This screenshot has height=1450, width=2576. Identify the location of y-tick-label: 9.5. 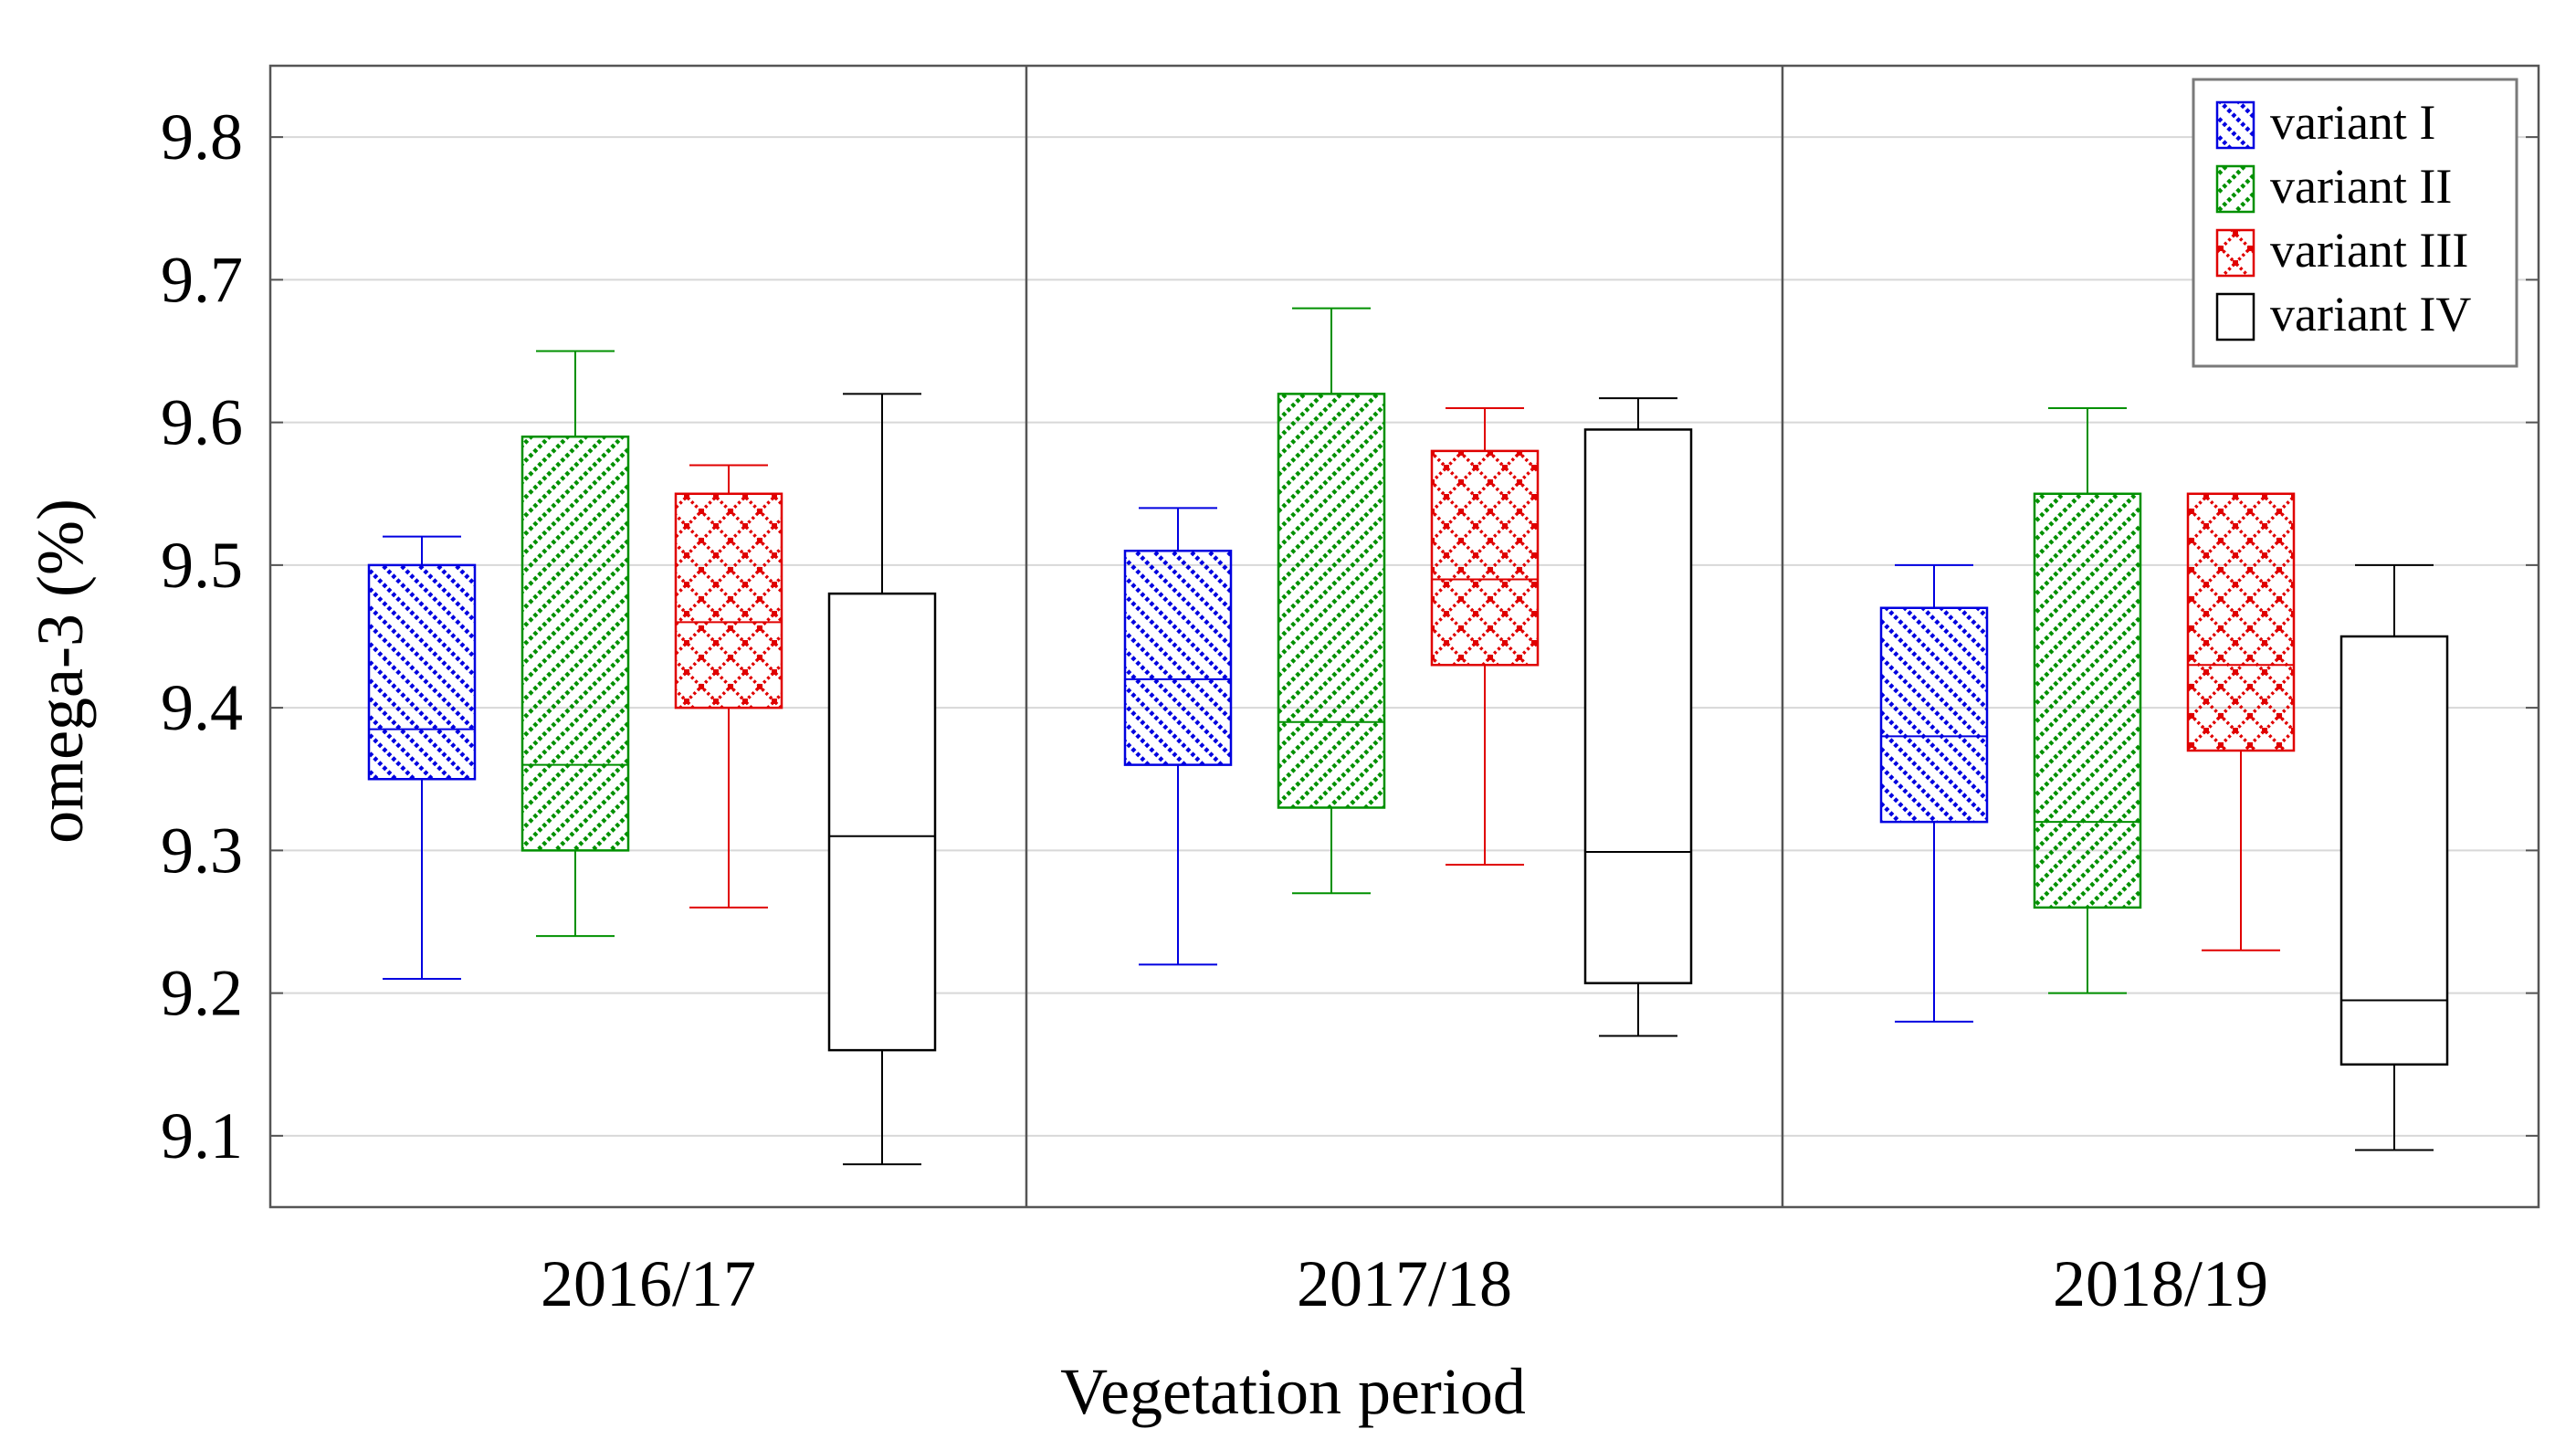
(202, 565).